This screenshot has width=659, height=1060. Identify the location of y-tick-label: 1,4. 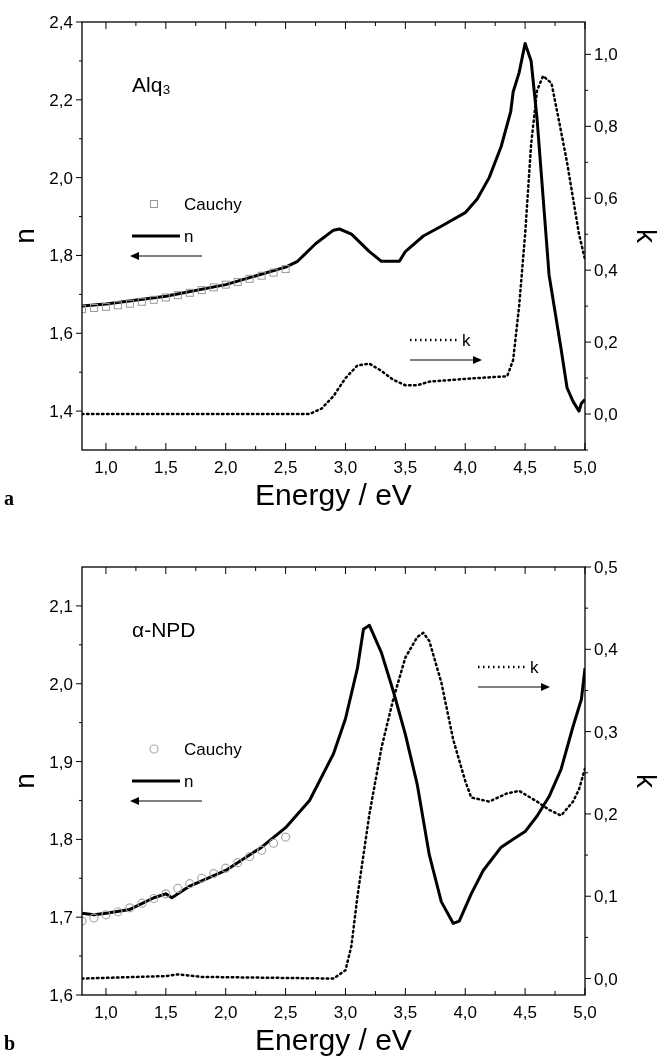
(61, 412).